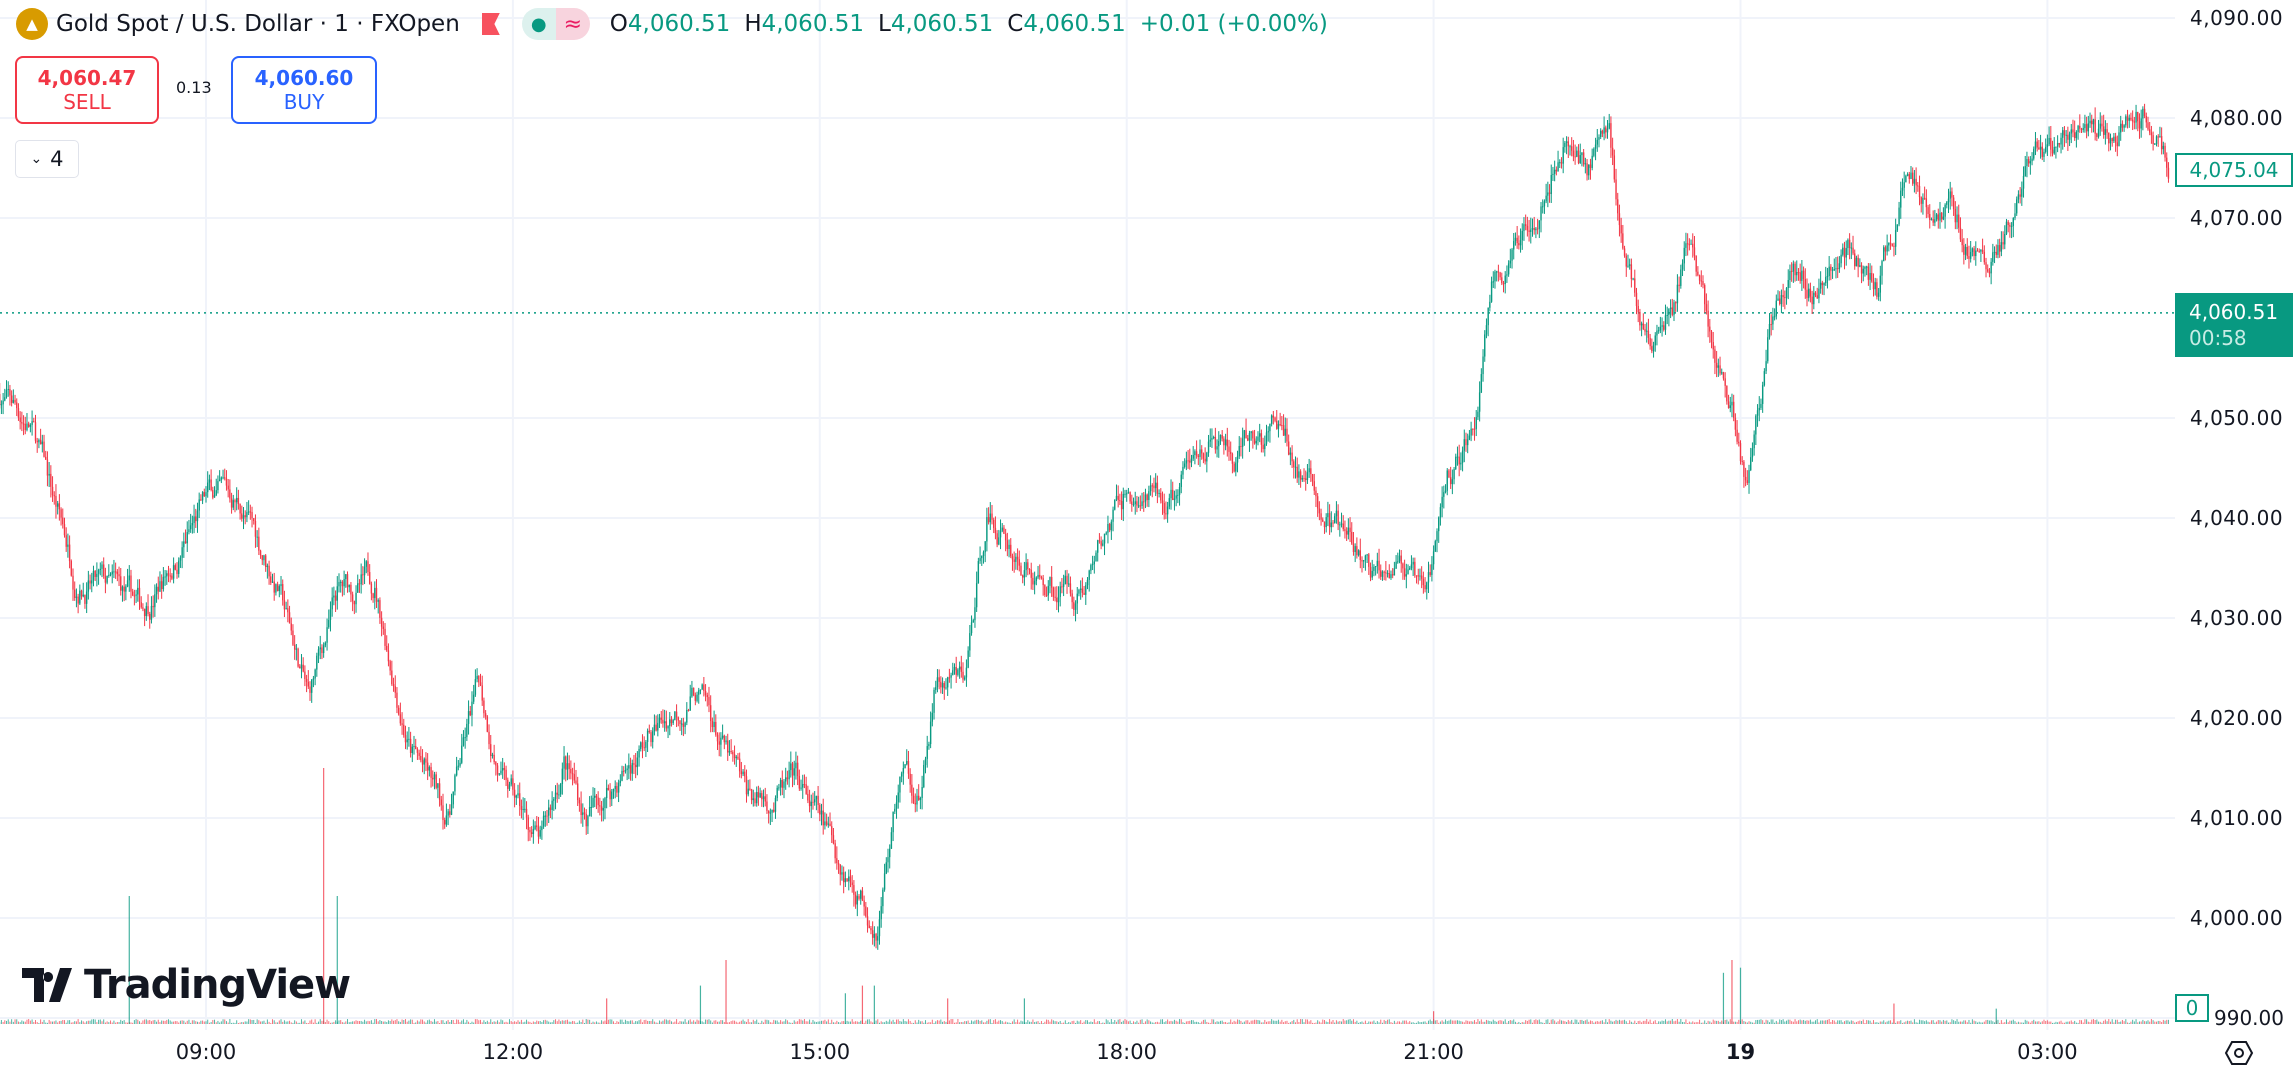 Image resolution: width=2293 pixels, height=1073 pixels. I want to click on sell-button: 4,060.47 SELL, so click(87, 90).